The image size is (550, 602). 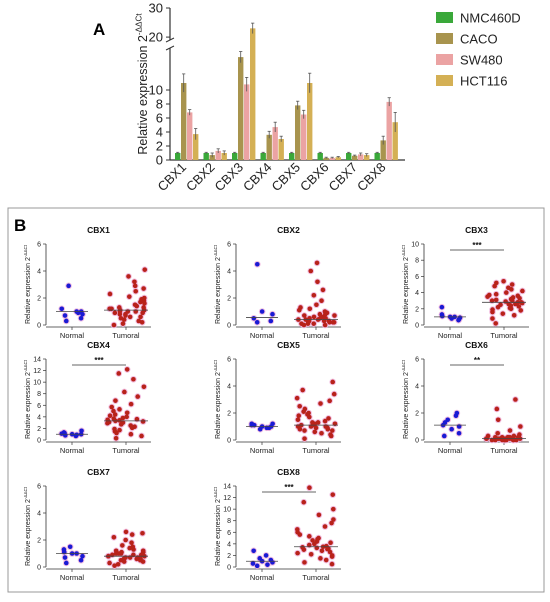 What do you see at coordinates (247, 122) in the screenshot?
I see `bar-cbx3-sw480` at bounding box center [247, 122].